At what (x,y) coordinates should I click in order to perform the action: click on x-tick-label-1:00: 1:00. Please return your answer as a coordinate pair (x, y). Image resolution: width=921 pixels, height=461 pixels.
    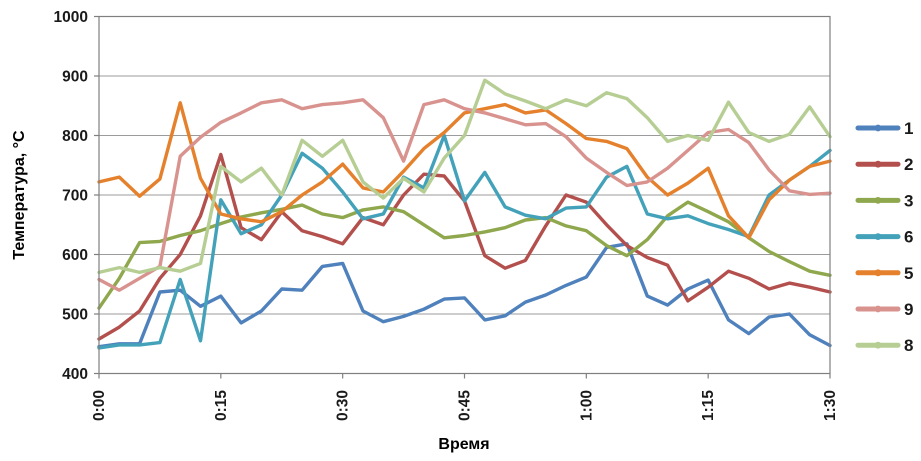
    Looking at the image, I should click on (586, 405).